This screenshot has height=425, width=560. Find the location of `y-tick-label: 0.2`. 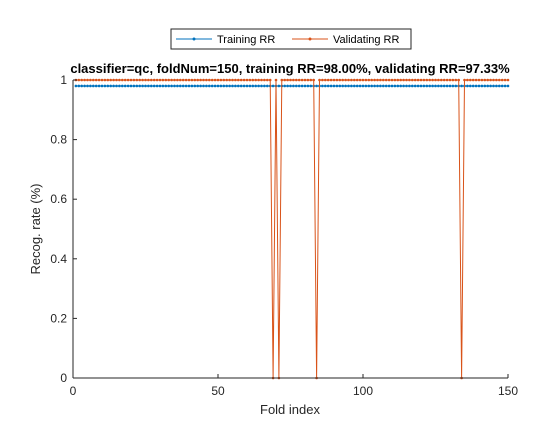

y-tick-label: 0.2 is located at coordinates (58, 318).